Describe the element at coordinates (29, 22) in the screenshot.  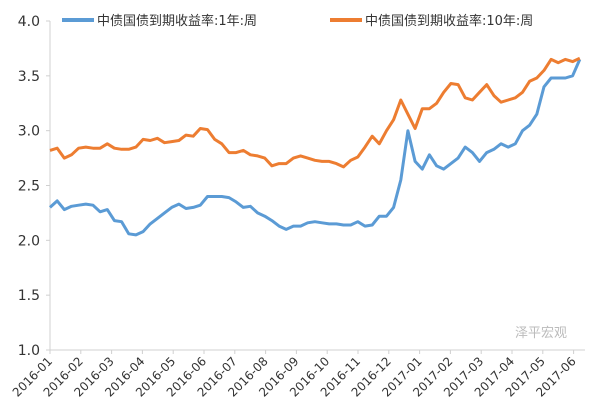
I see `y-tick-label: 4.0` at that location.